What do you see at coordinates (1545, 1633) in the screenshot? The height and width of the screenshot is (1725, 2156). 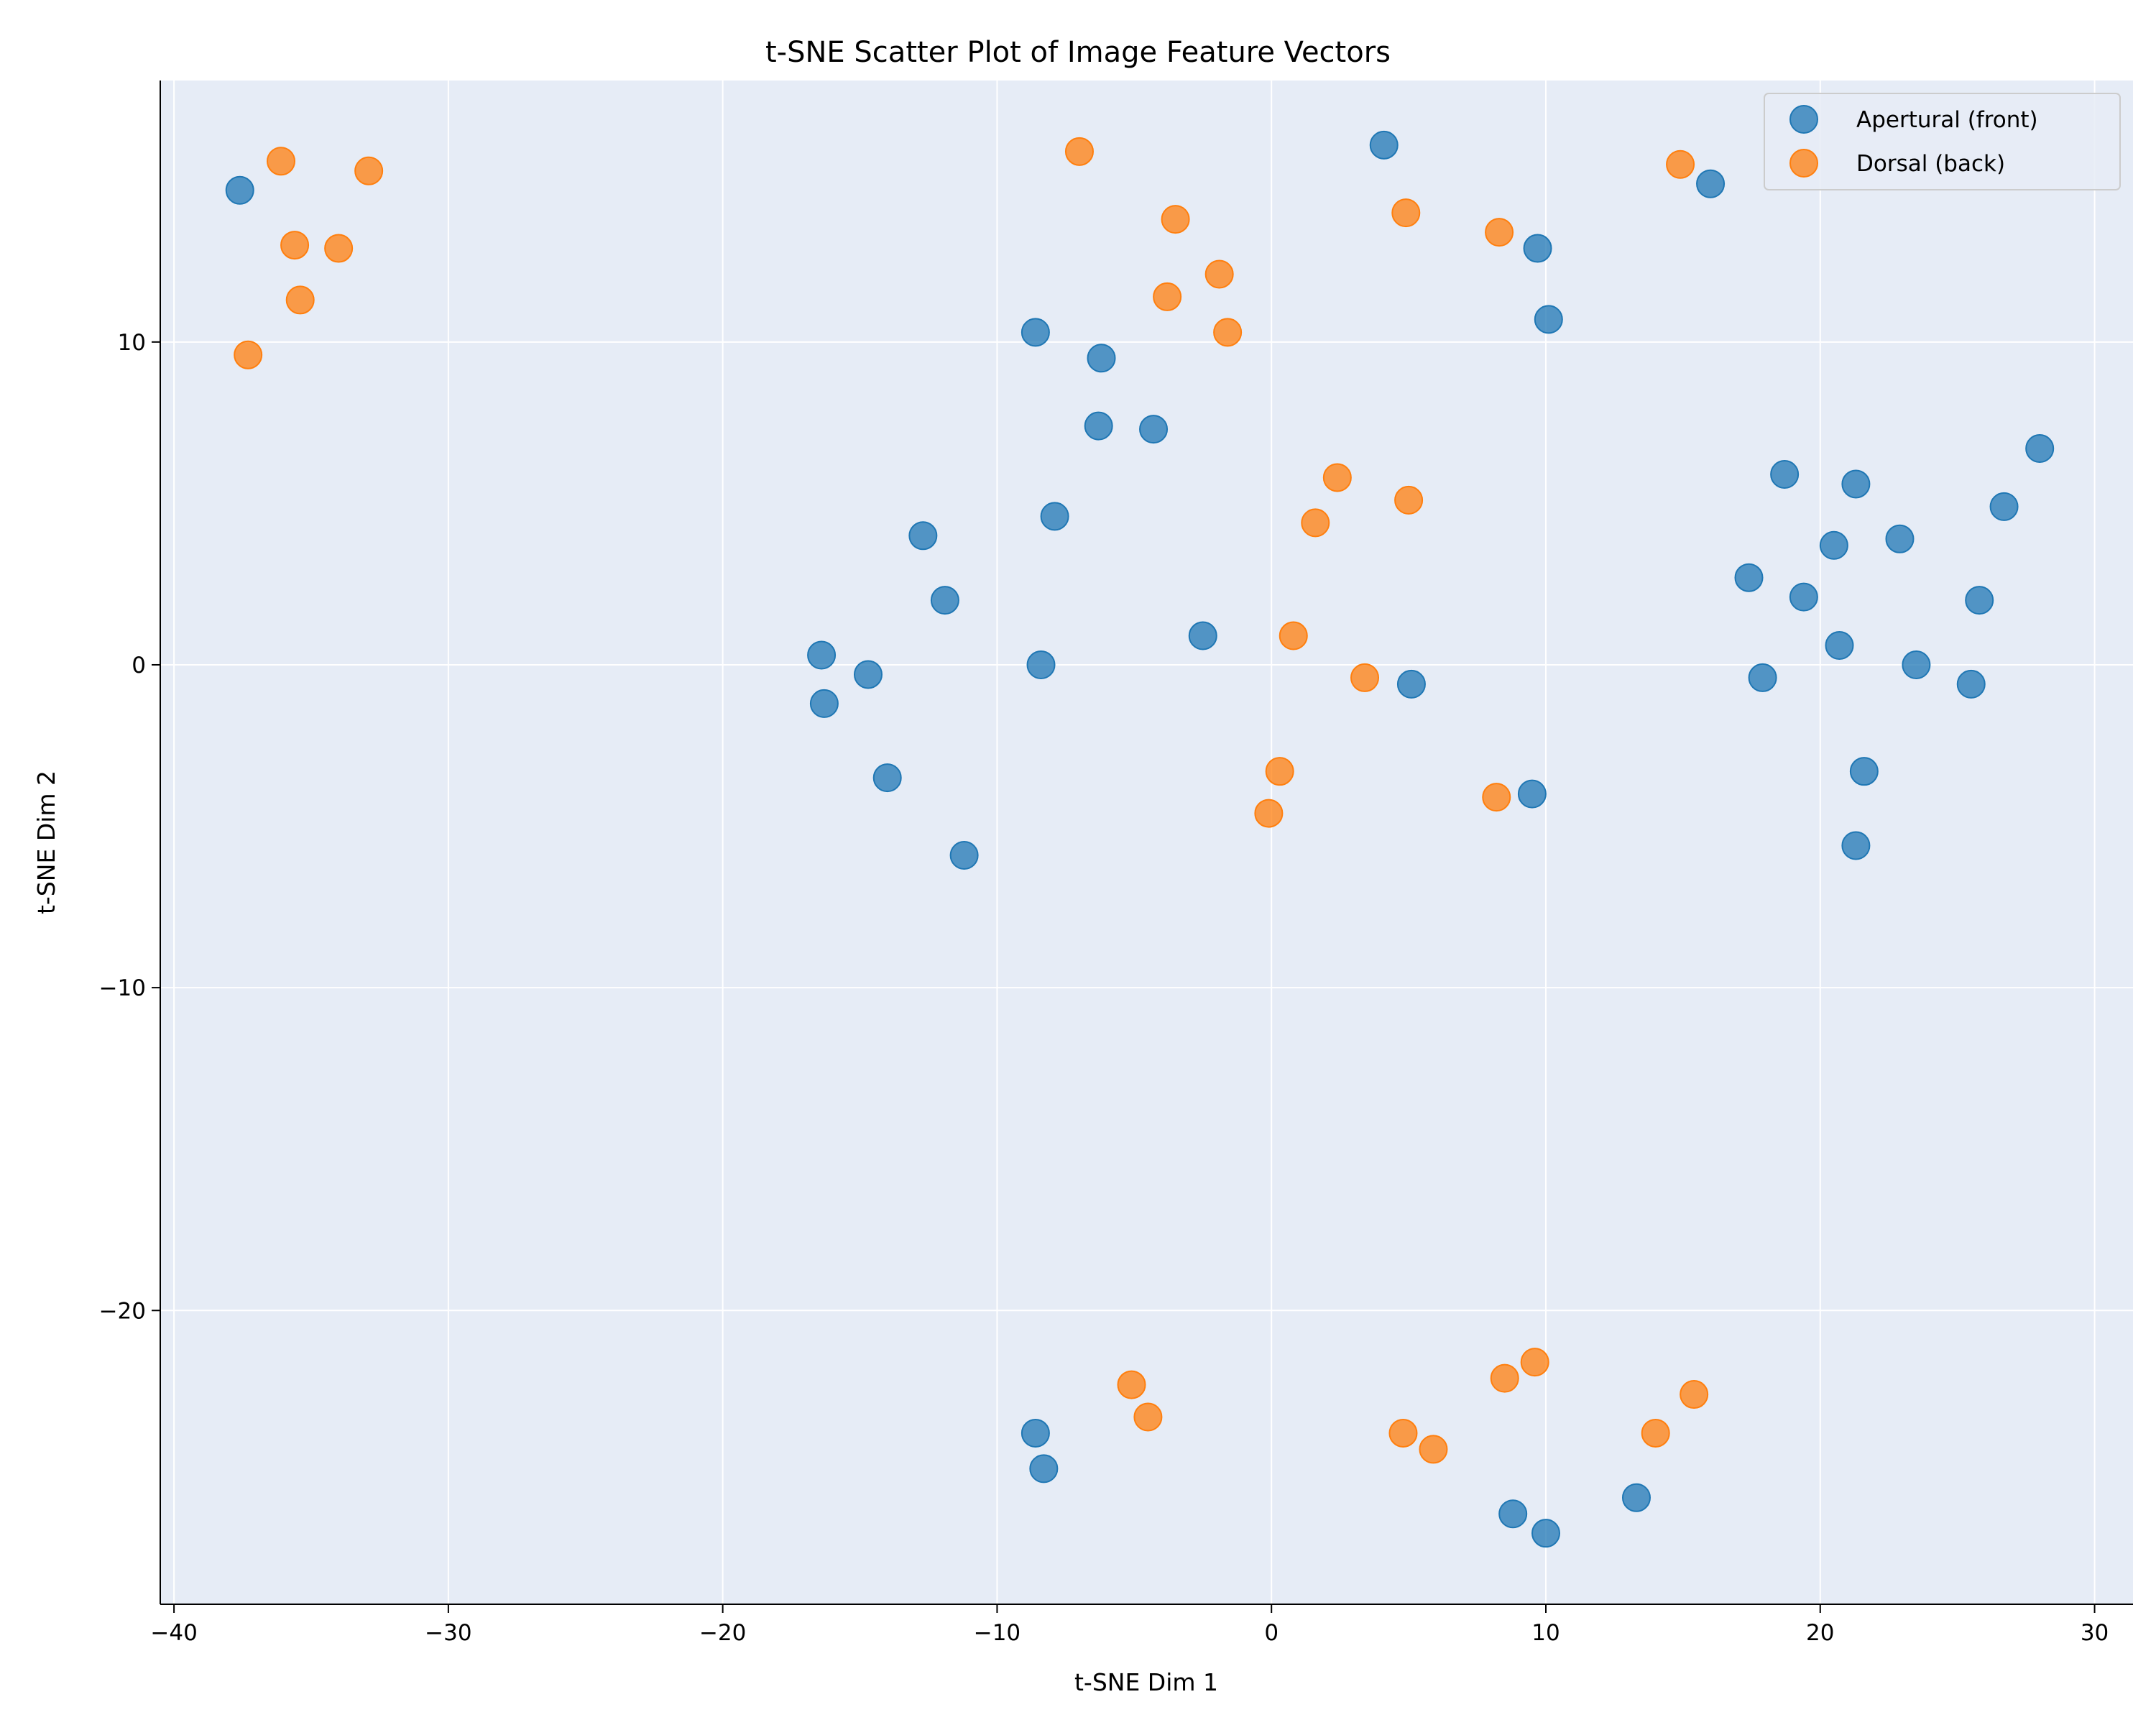 I see `x-tick-label: 10` at bounding box center [1545, 1633].